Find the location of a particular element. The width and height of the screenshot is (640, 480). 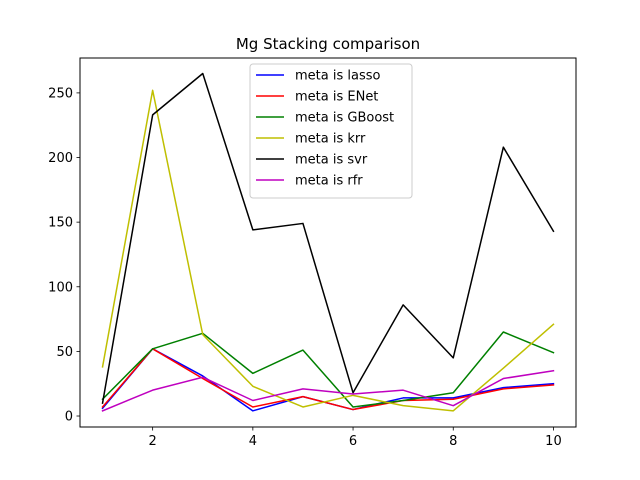

x-tick-label: 2 is located at coordinates (153, 441).